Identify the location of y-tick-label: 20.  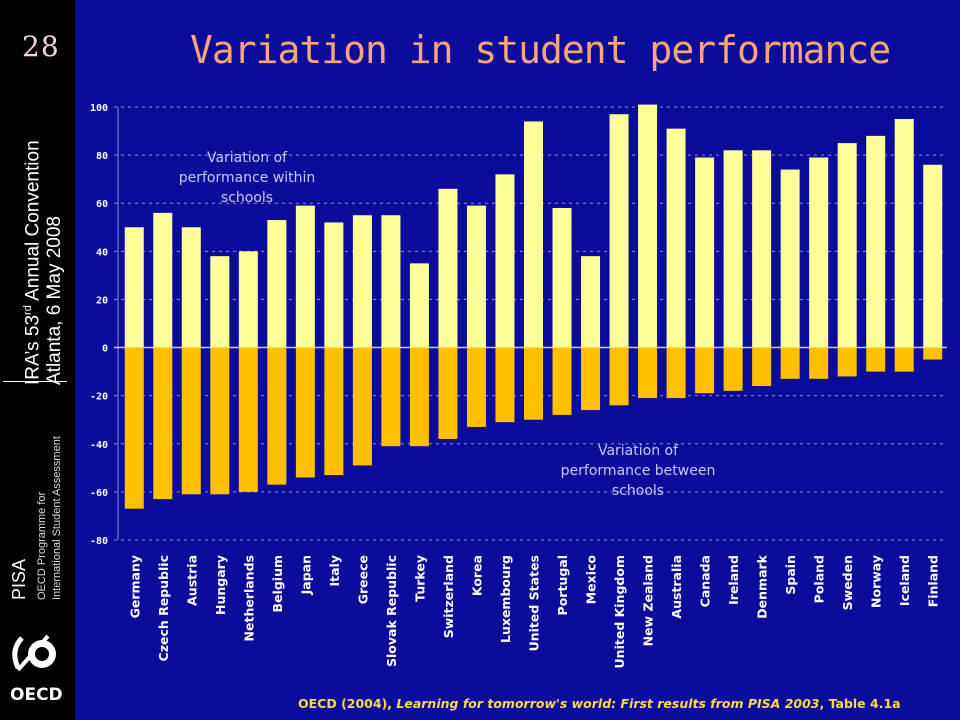
(102, 300).